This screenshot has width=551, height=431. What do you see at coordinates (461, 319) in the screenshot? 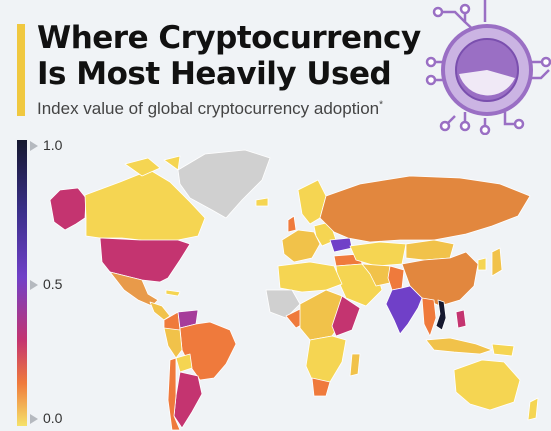
I see `philippines` at bounding box center [461, 319].